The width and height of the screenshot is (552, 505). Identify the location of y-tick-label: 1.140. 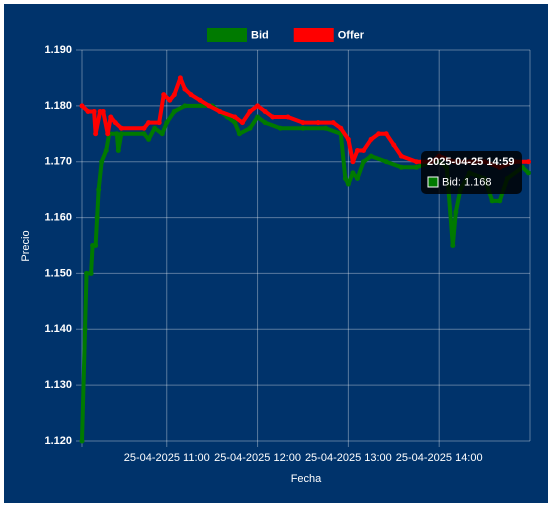
(58, 329).